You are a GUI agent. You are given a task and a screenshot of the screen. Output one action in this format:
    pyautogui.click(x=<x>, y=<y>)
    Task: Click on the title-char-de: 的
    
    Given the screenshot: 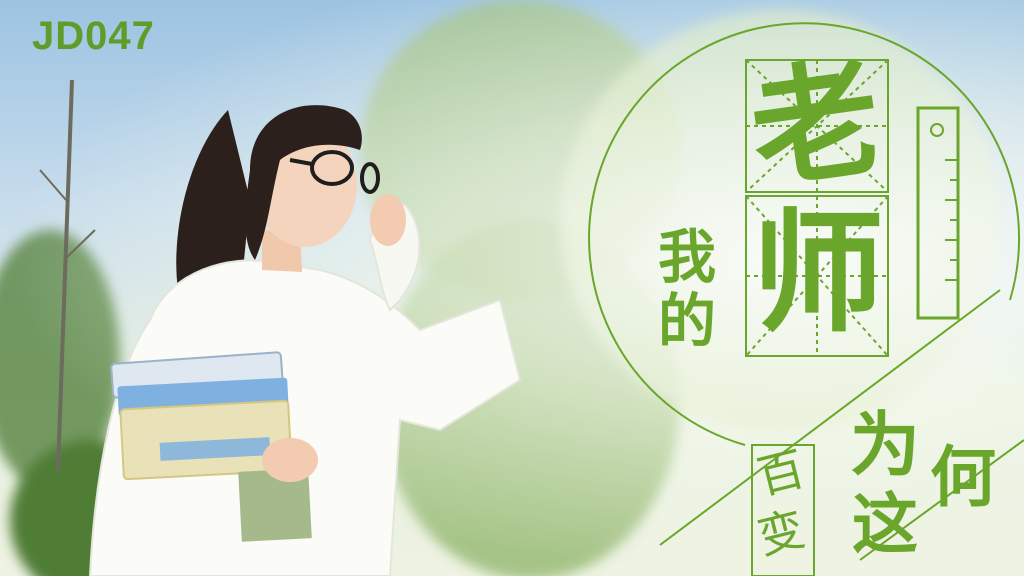 What is the action you would take?
    pyautogui.click(x=687, y=321)
    